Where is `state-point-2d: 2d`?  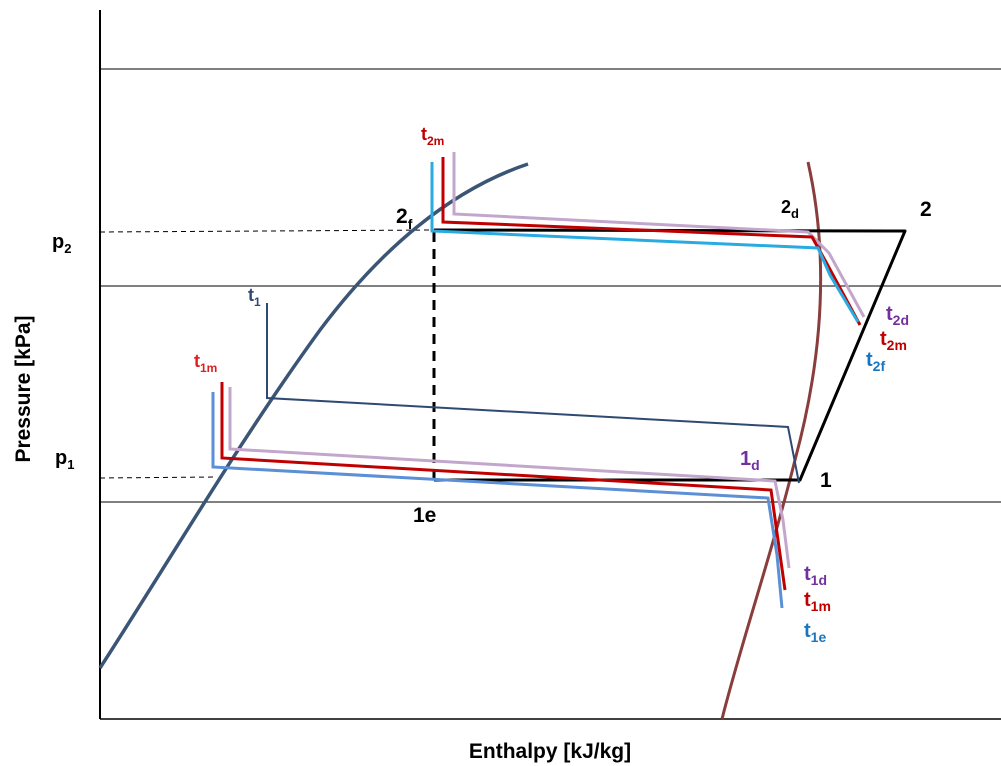
state-point-2d: 2d is located at coordinates (790, 209).